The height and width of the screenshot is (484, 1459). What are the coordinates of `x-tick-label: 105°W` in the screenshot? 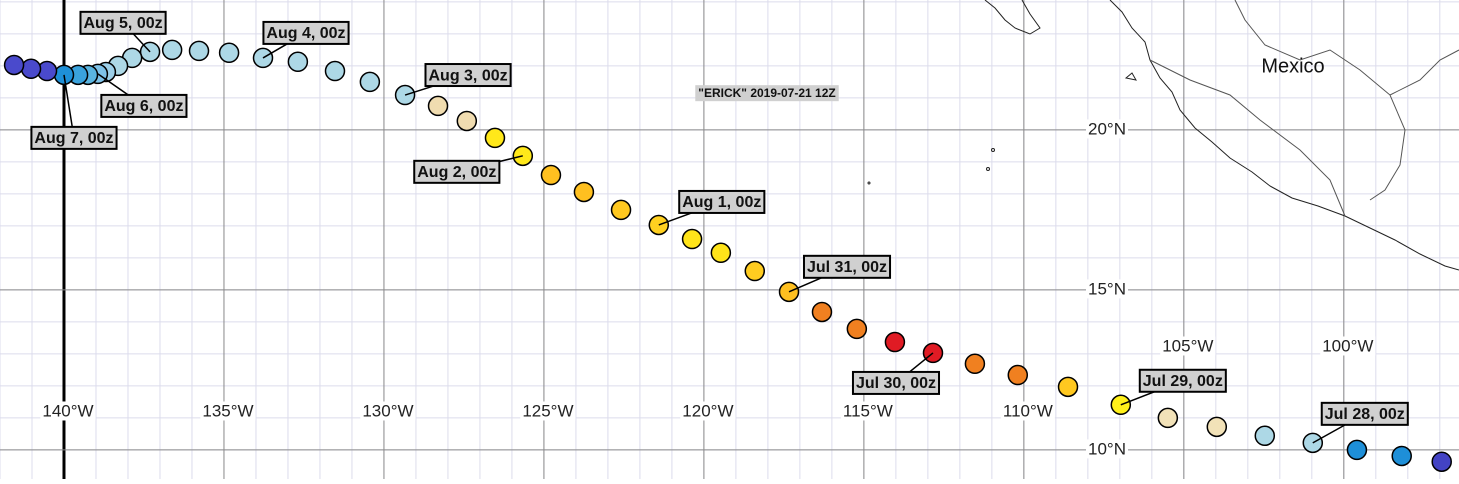 It's located at (1187, 345).